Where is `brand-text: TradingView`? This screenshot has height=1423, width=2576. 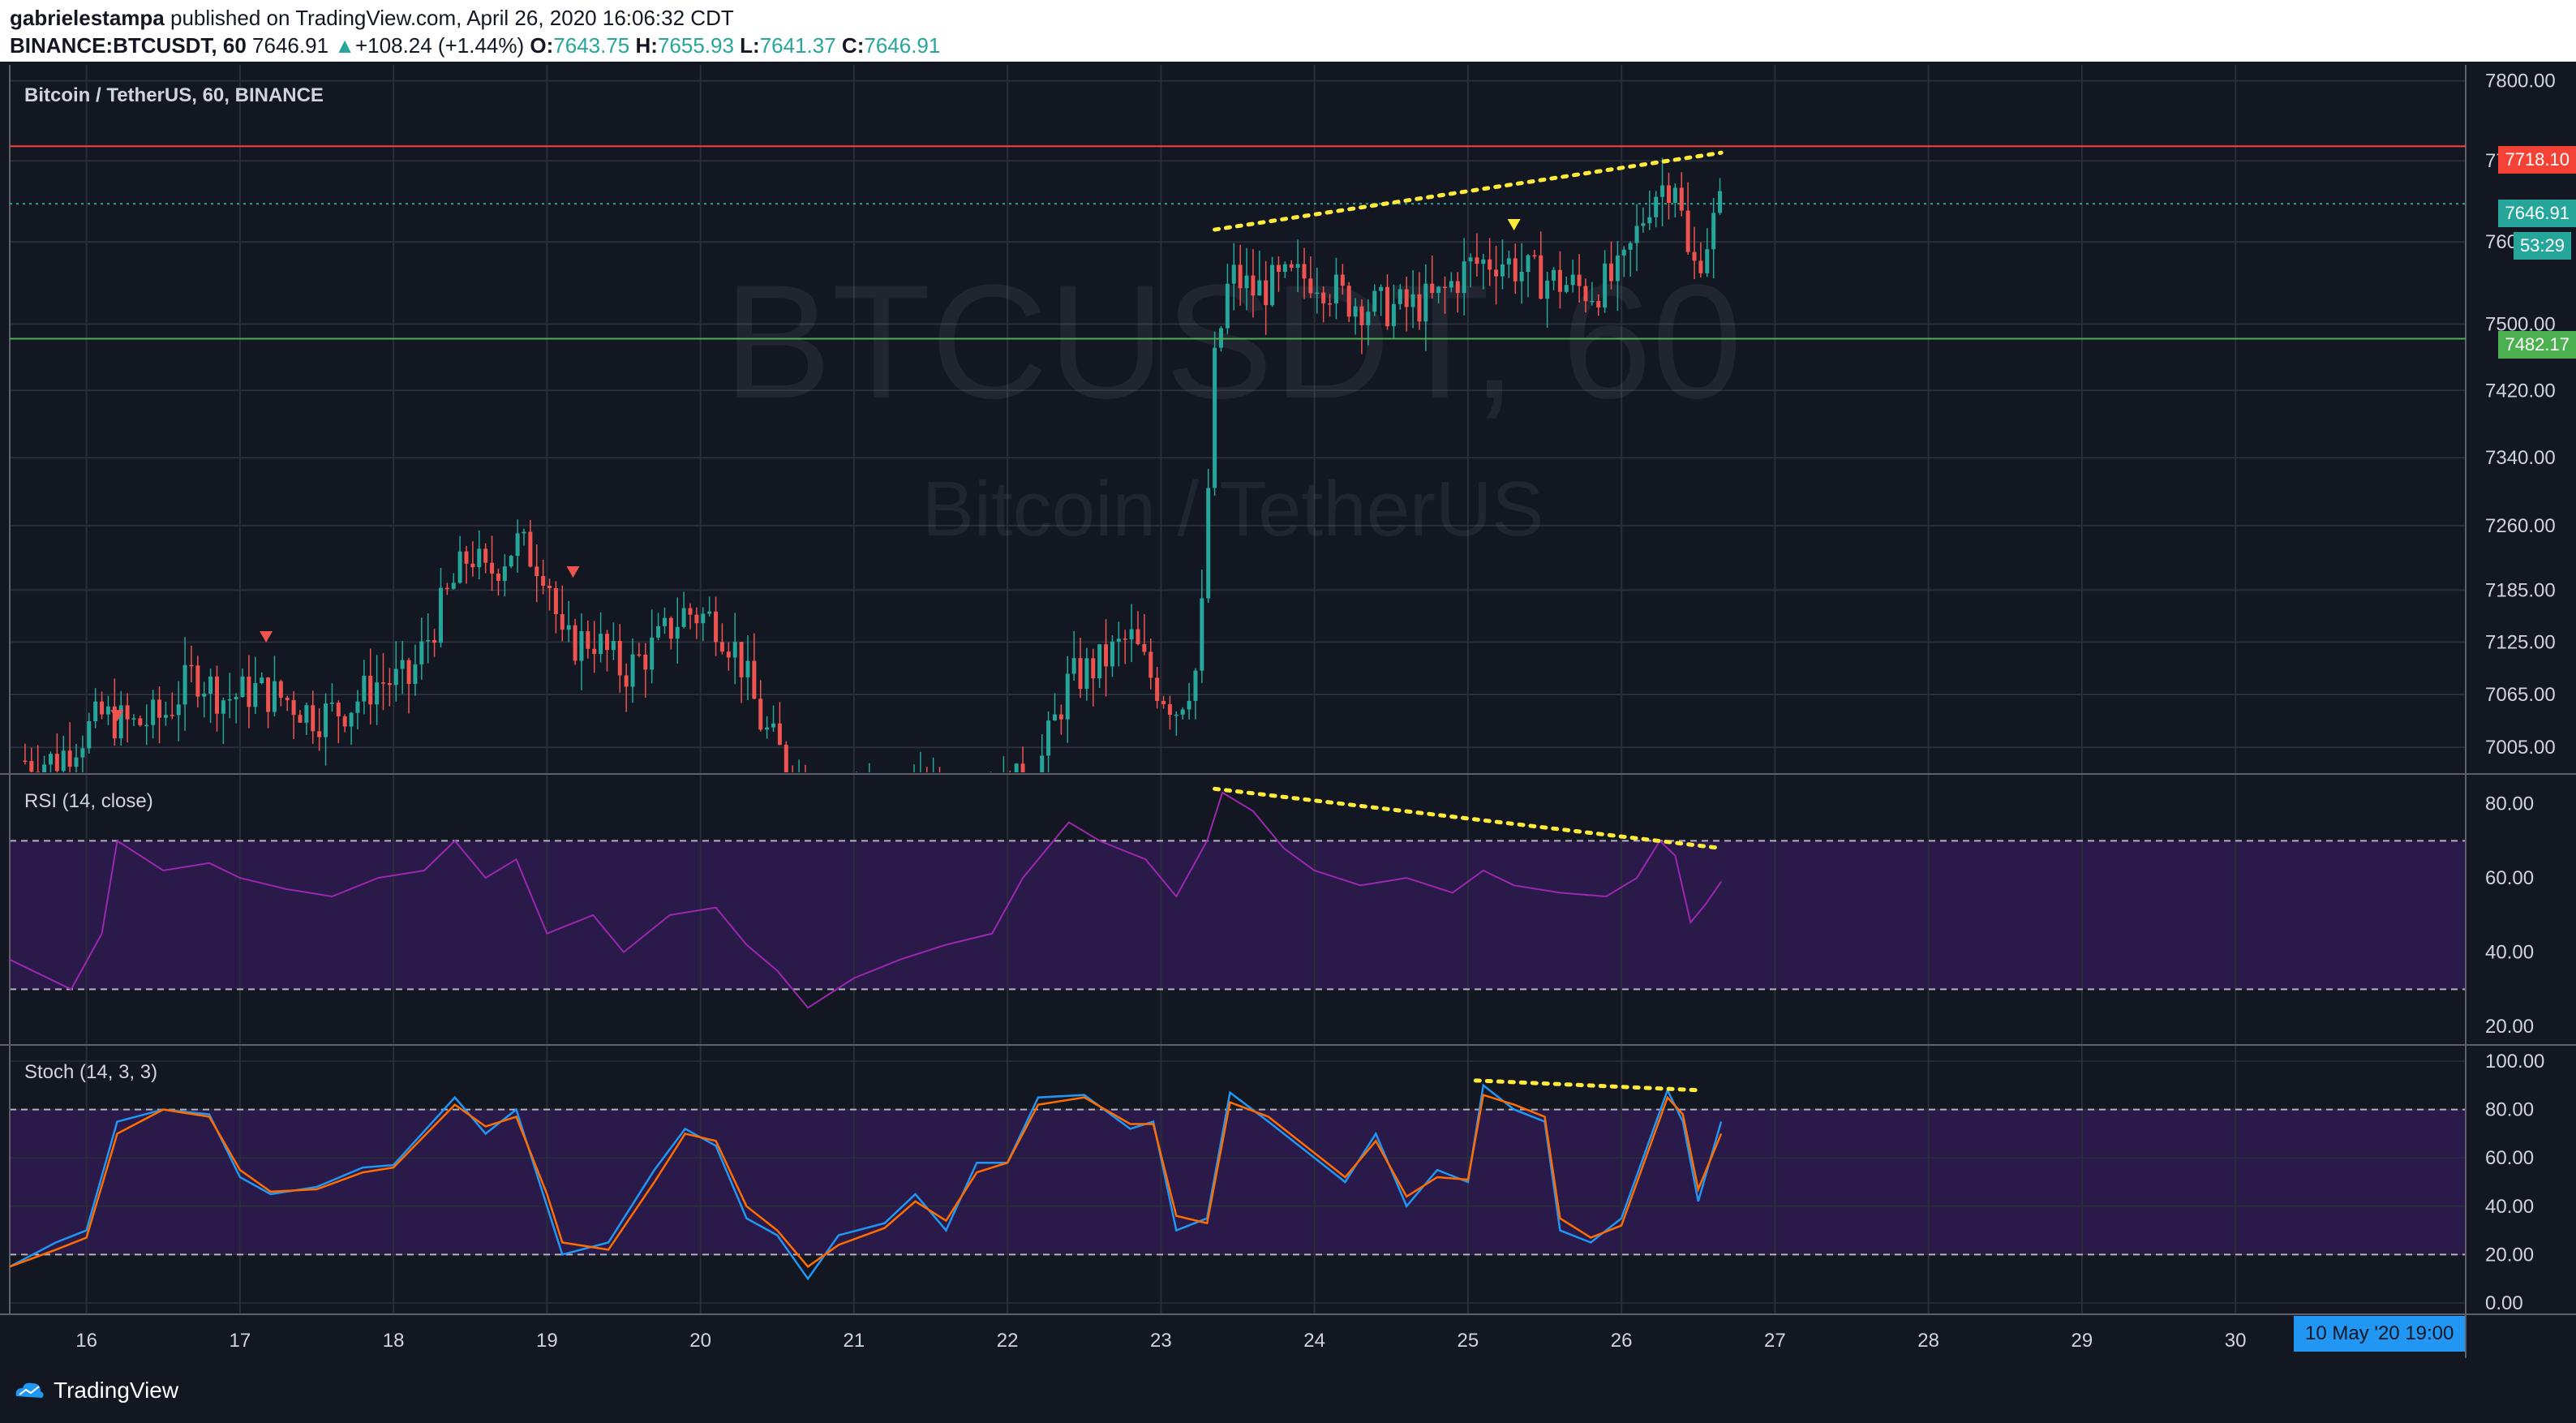 brand-text: TradingView is located at coordinates (117, 1390).